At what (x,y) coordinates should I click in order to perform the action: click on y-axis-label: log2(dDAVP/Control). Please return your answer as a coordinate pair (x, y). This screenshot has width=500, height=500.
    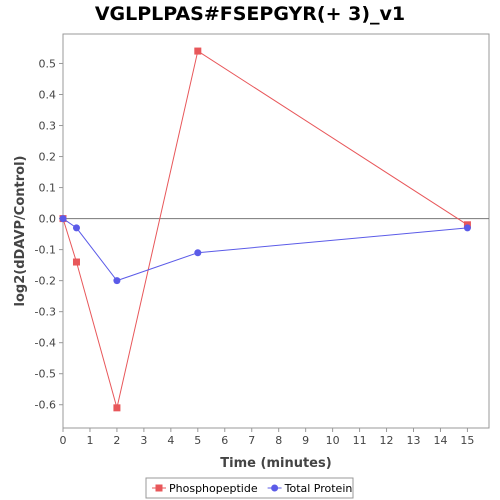
    Looking at the image, I should click on (20, 231).